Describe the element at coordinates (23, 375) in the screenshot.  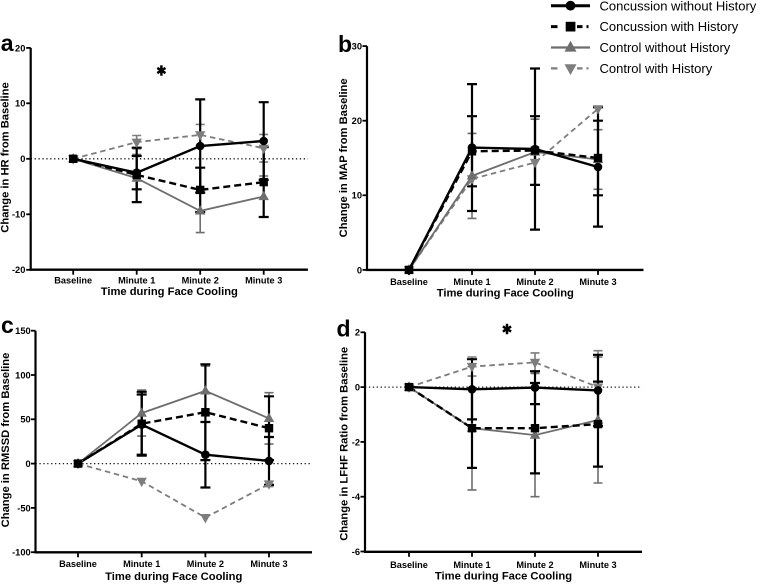
I see `svg-text: 100` at that location.